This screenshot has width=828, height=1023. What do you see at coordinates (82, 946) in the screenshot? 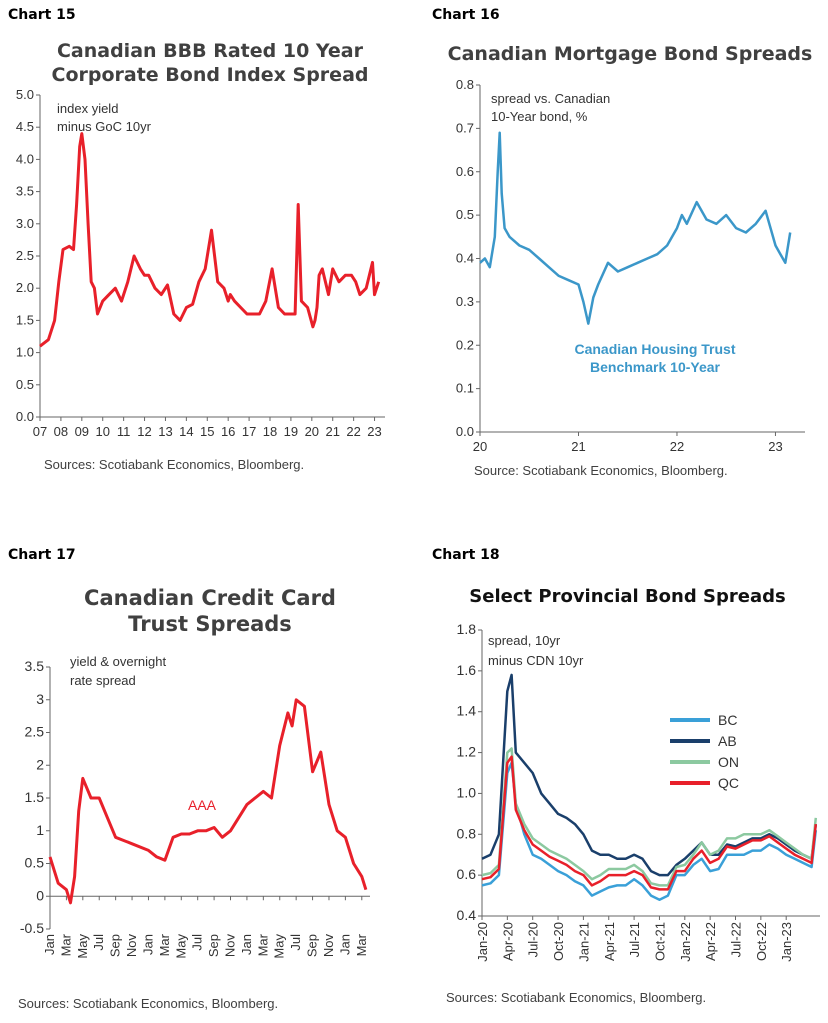
I see `c17-x-tick-label: May` at bounding box center [82, 946].